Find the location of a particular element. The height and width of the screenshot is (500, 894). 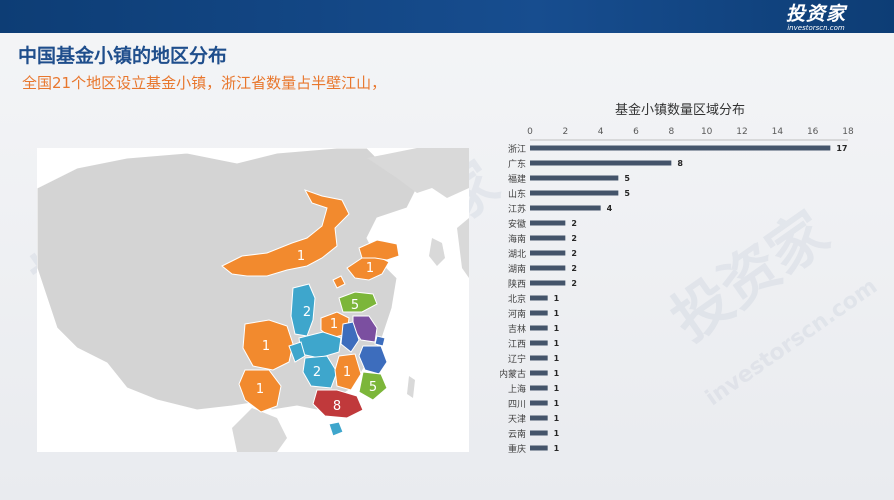

value-label: 17 is located at coordinates (841, 148).